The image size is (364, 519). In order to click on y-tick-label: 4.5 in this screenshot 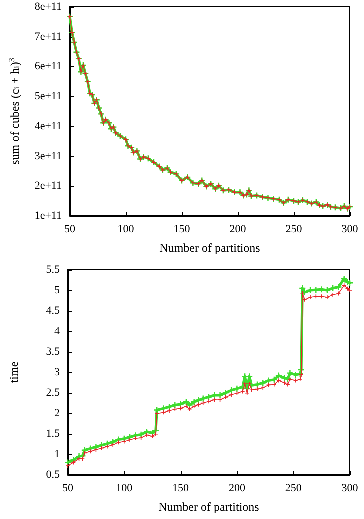, I will do `click(53, 311)`.